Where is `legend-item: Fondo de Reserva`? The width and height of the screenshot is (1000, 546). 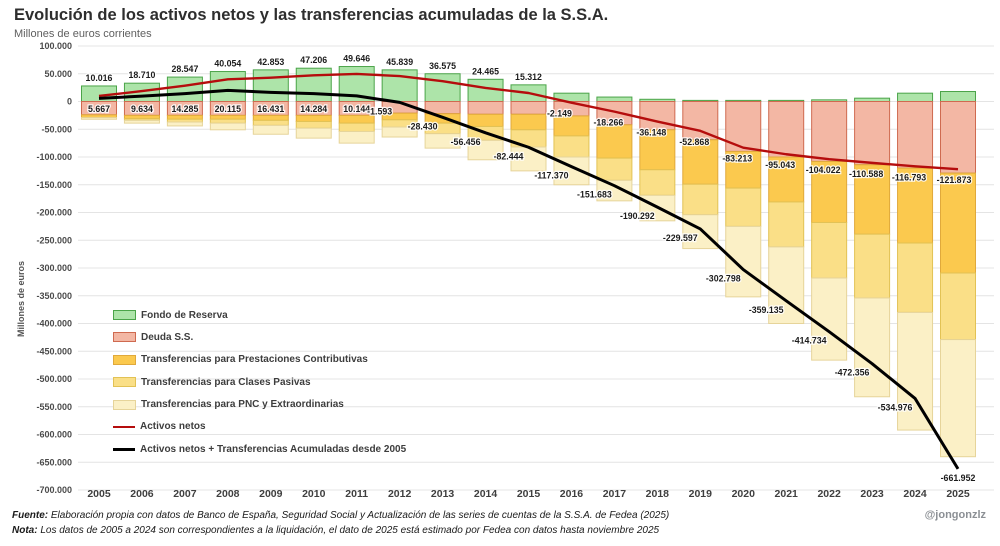 legend-item: Fondo de Reserva is located at coordinates (259, 315).